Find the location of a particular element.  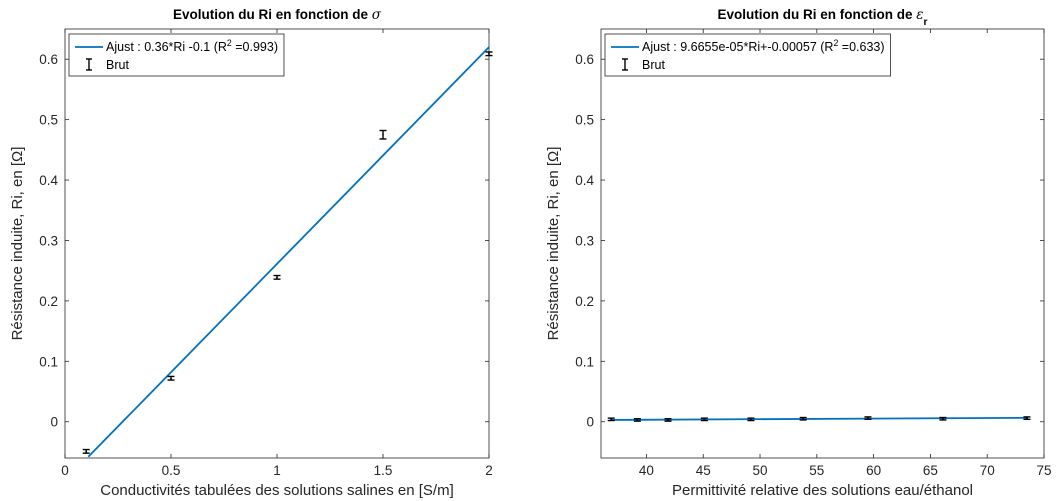

x-tick-label: 40 is located at coordinates (646, 470).